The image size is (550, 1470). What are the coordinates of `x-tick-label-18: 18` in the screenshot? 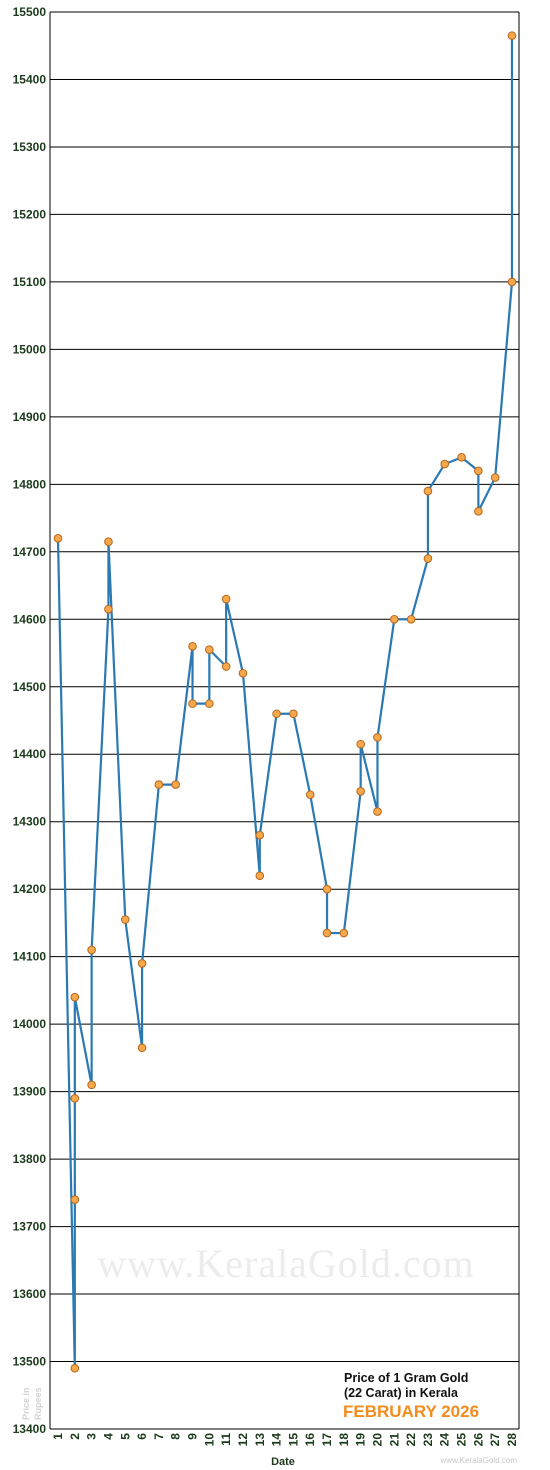 It's located at (344, 1440).